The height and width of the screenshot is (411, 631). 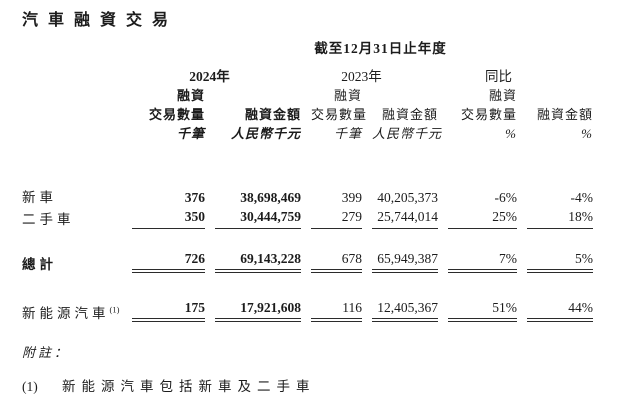 What do you see at coordinates (66, 313) in the screenshot?
I see `nev-label: 新能源汽車` at bounding box center [66, 313].